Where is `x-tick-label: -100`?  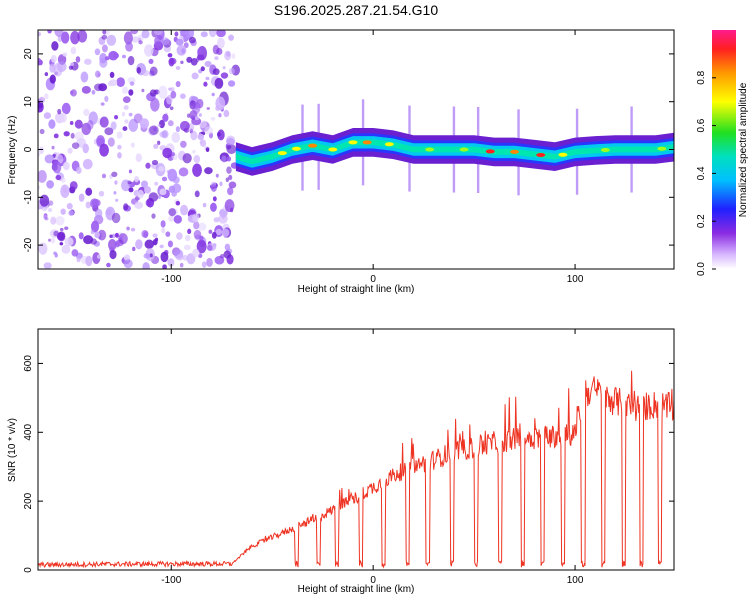 x-tick-label: -100 is located at coordinates (171, 580).